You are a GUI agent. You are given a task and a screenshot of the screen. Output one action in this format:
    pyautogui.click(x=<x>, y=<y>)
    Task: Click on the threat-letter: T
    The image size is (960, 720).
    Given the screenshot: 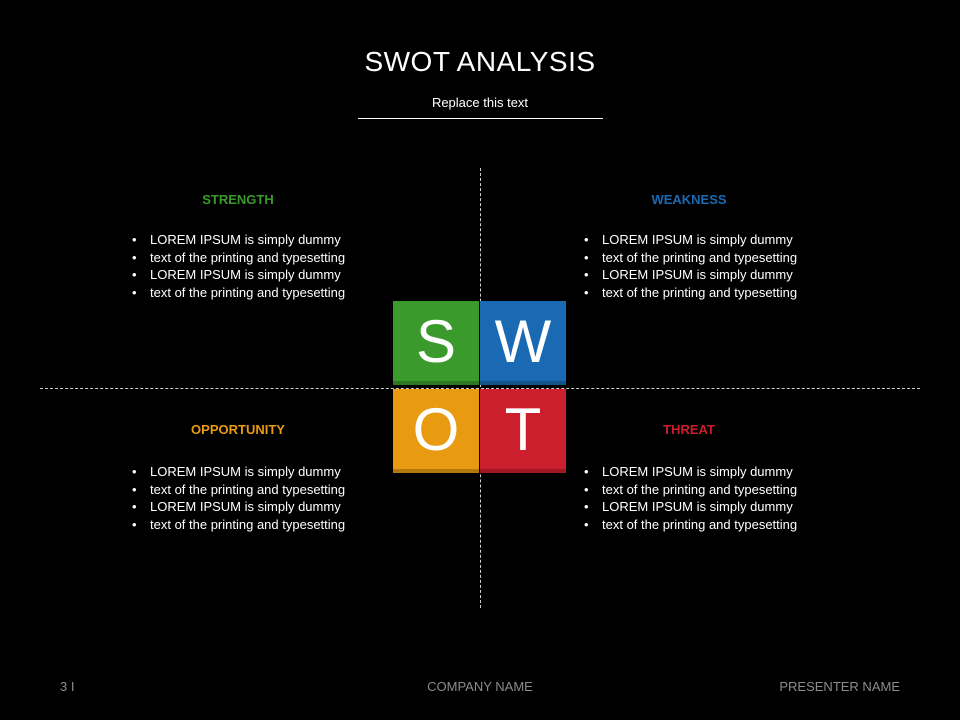 What is the action you would take?
    pyautogui.click(x=523, y=429)
    